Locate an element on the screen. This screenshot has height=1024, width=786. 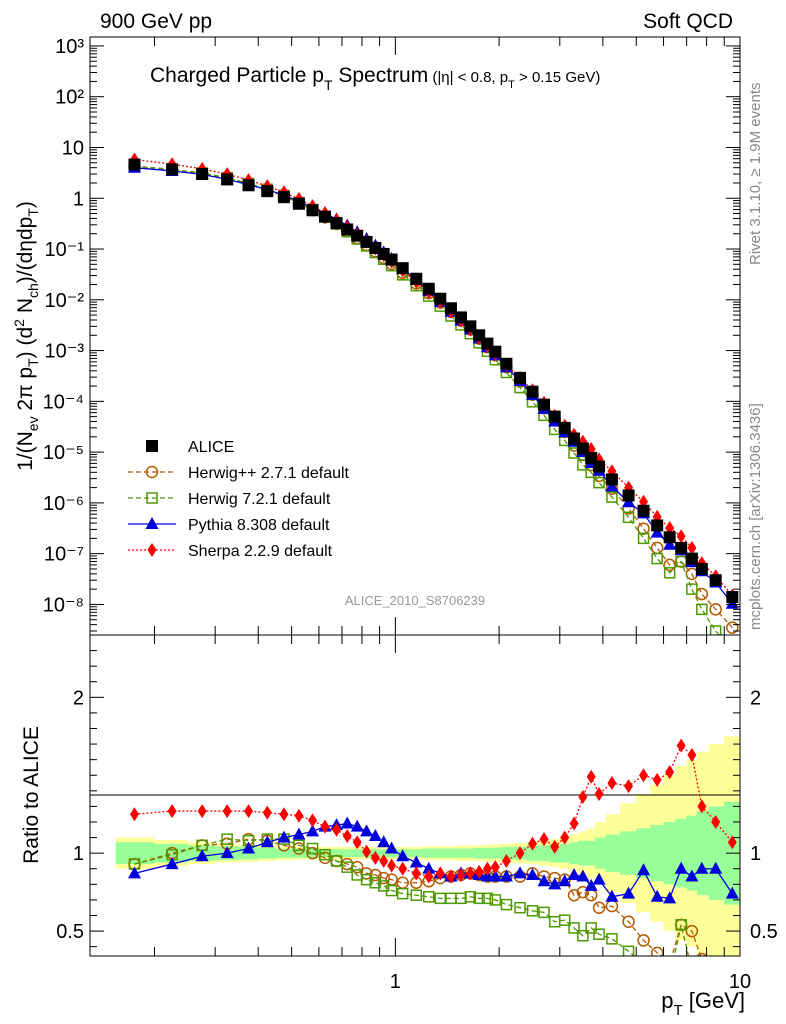
legend-label: Herwig++ 2.7.1 default is located at coordinates (269, 473).